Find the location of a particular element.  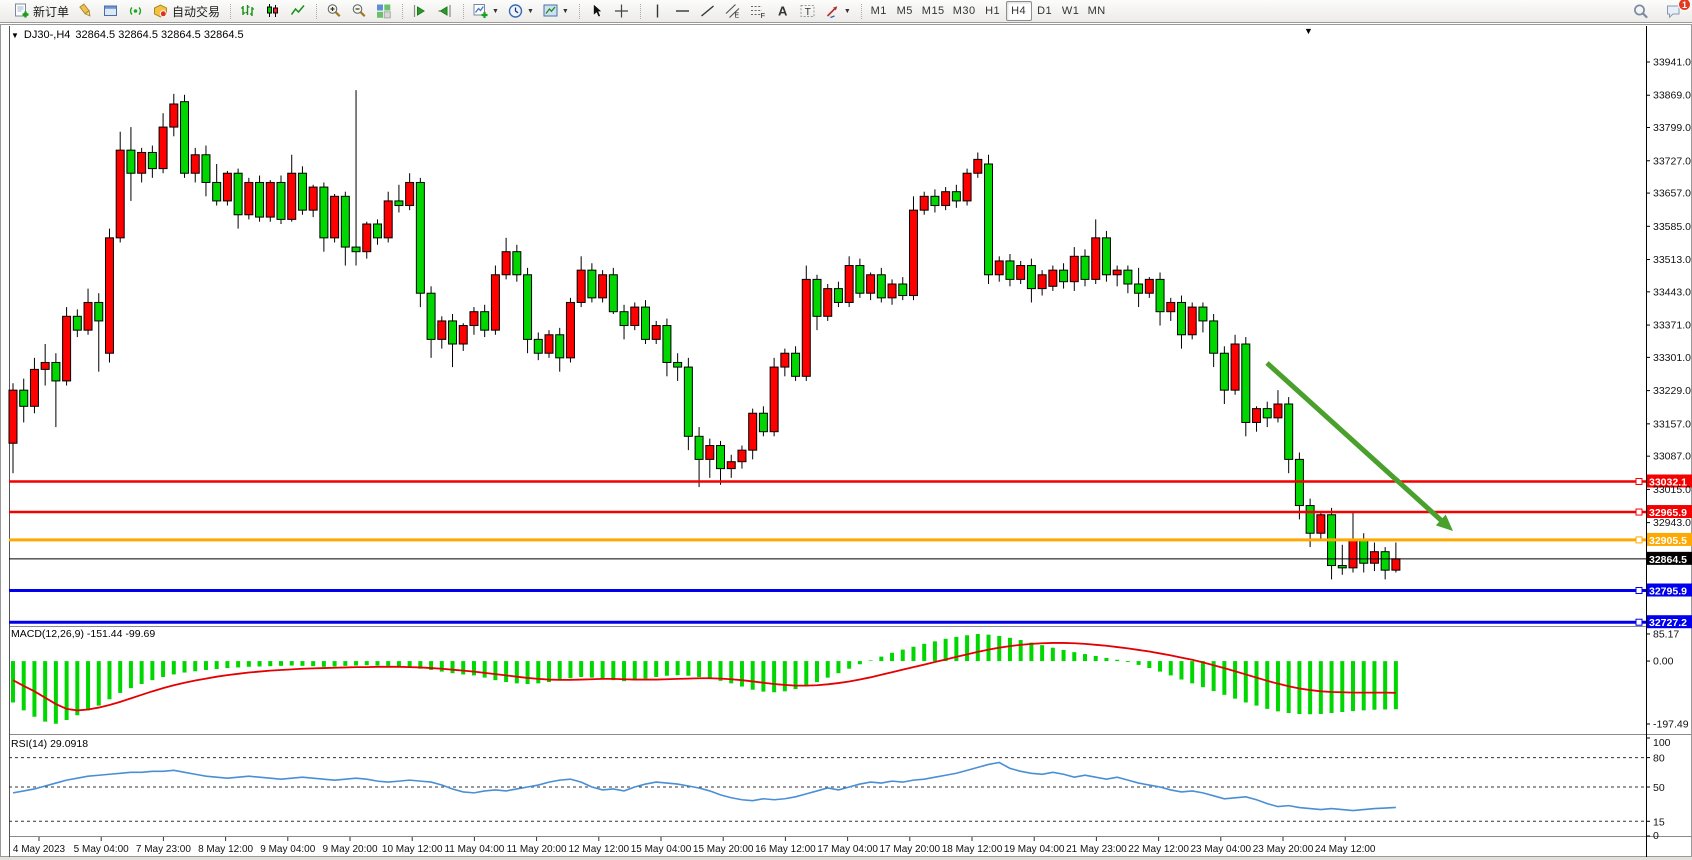

tf-d1: D1 is located at coordinates (1045, 11).